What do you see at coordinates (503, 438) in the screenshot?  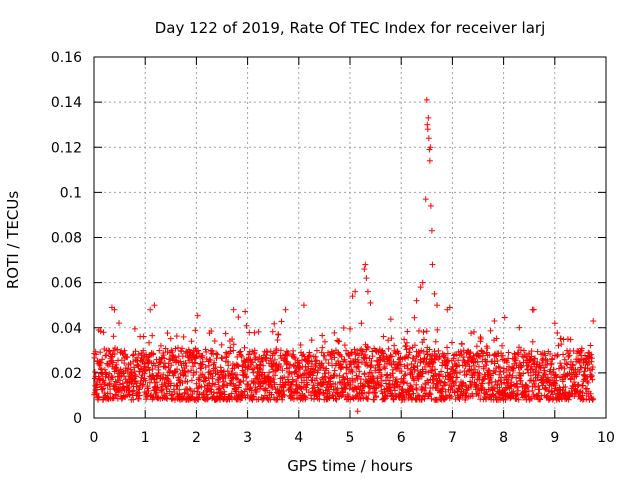 I see `x-tick-label: 8` at bounding box center [503, 438].